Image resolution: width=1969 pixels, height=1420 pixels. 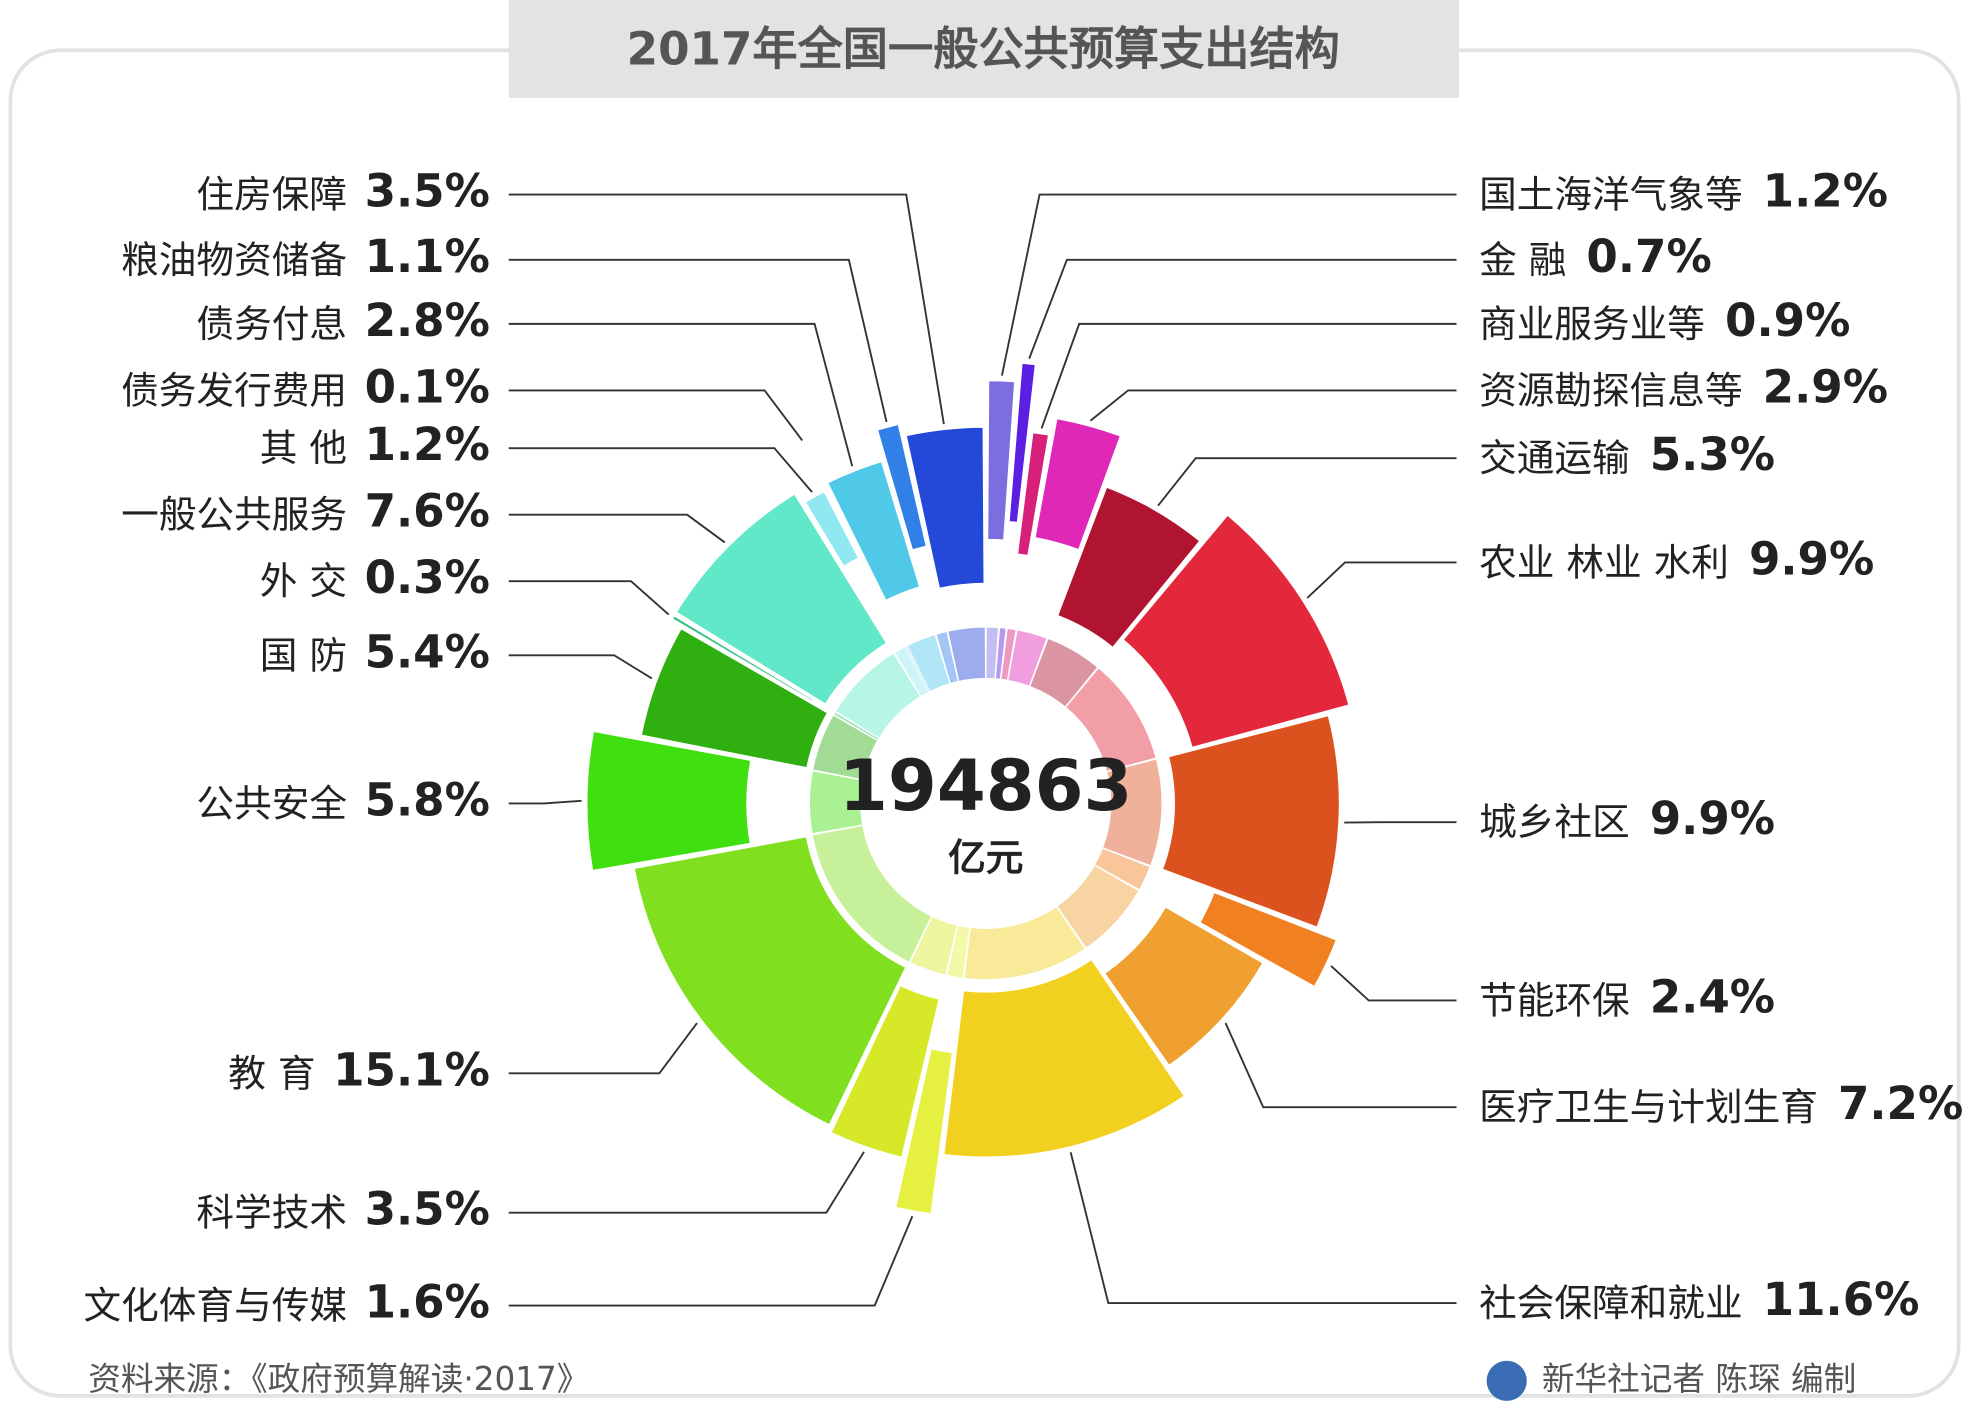 I want to click on category-label: 粮油物资储备, so click(x=234, y=260).